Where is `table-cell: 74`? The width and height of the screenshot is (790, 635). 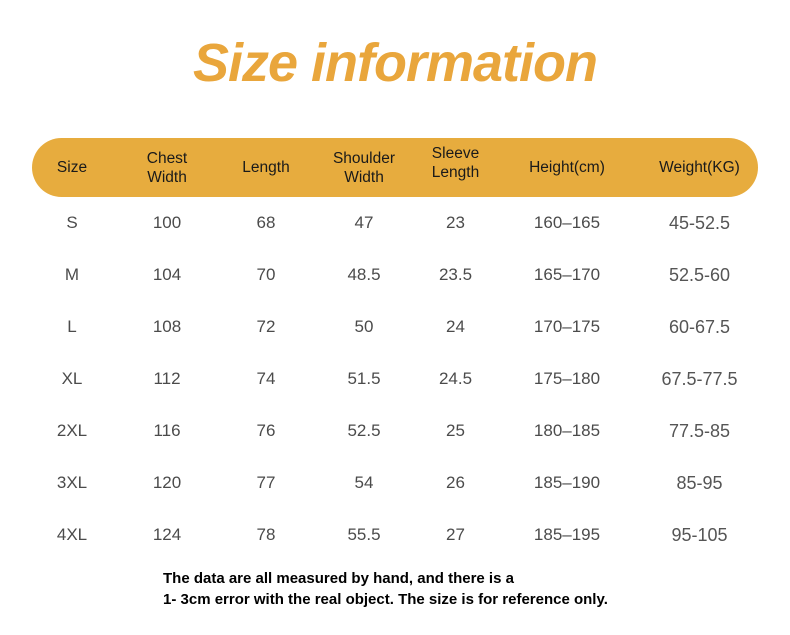
table-cell: 74 is located at coordinates (266, 379).